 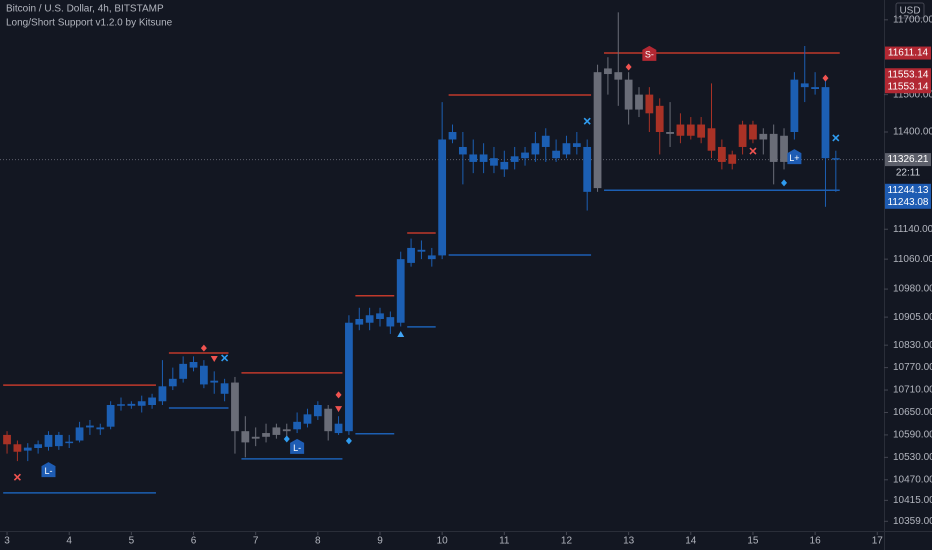 What do you see at coordinates (908, 173) in the screenshot?
I see `countdown: 22:11` at bounding box center [908, 173].